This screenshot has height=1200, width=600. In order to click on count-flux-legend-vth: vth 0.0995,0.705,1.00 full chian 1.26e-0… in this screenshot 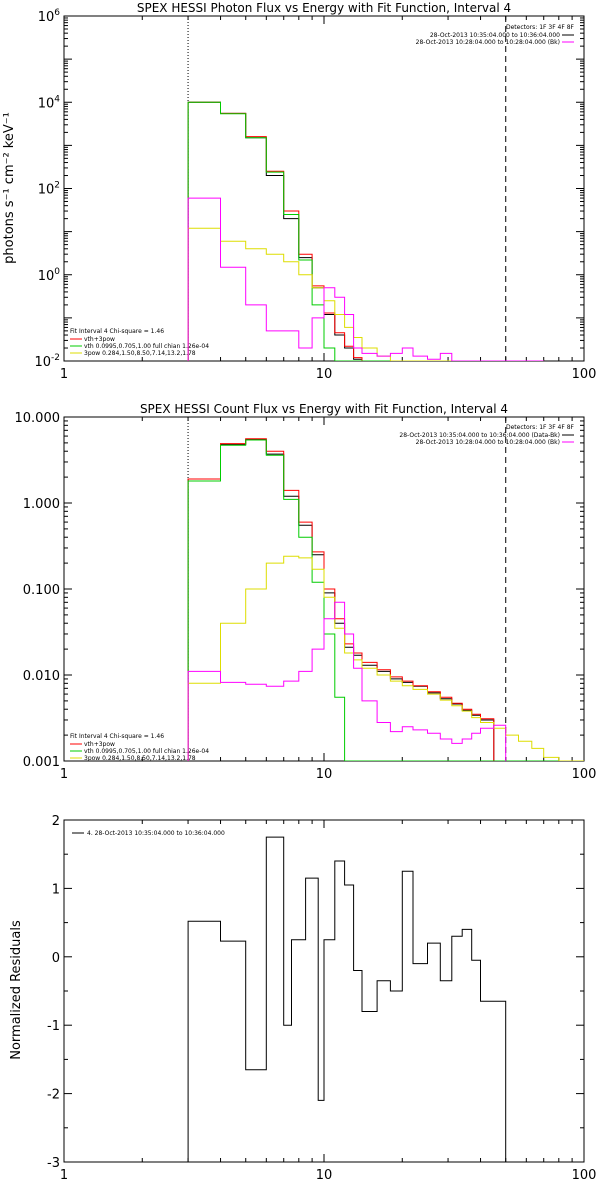, I will do `click(146, 751)`.